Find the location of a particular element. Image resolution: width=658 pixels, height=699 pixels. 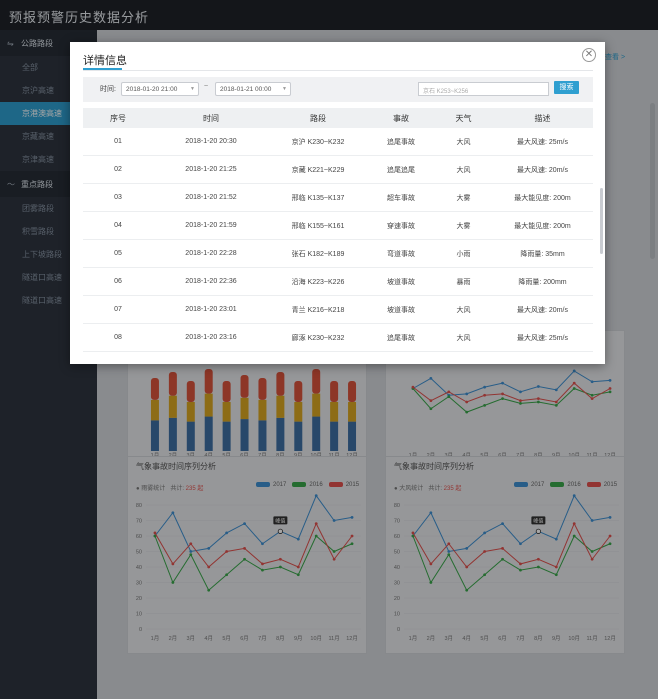

sidebar-item: 京津高速 is located at coordinates (38, 159).